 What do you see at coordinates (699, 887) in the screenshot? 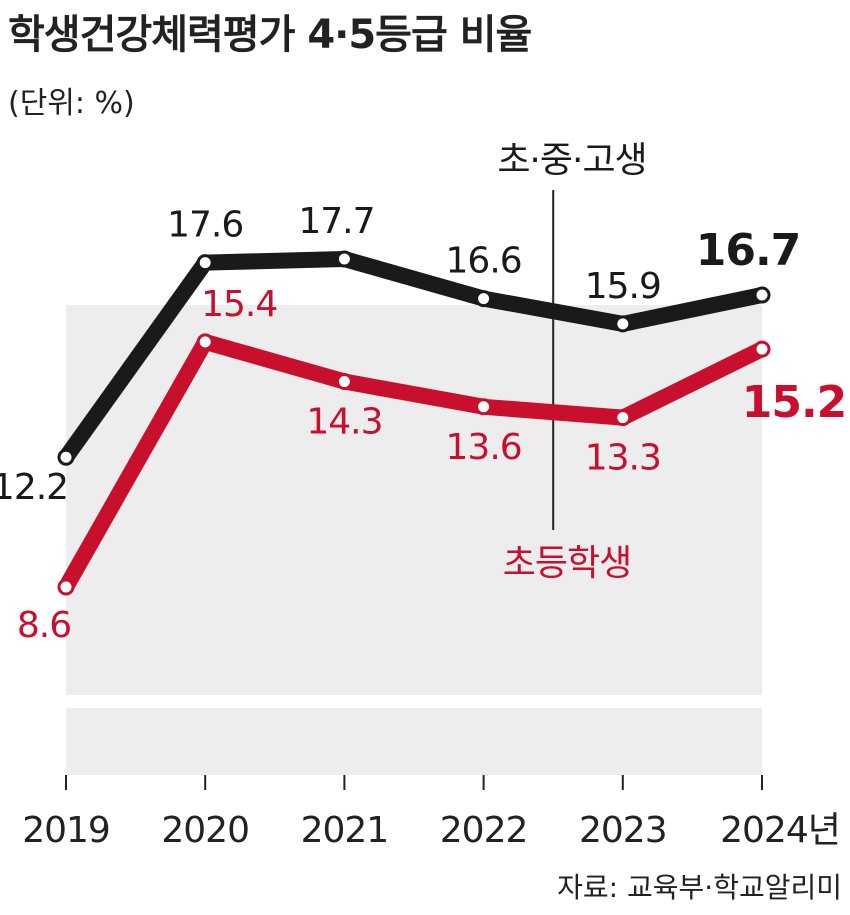
I see `source-note: 자료: 교육부·학교알리미` at bounding box center [699, 887].